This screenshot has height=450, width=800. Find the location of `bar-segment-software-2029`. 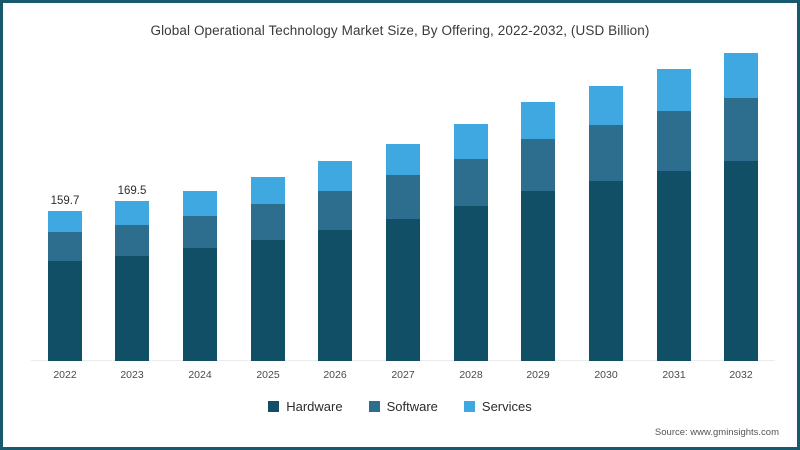

bar-segment-software-2029 is located at coordinates (538, 165).